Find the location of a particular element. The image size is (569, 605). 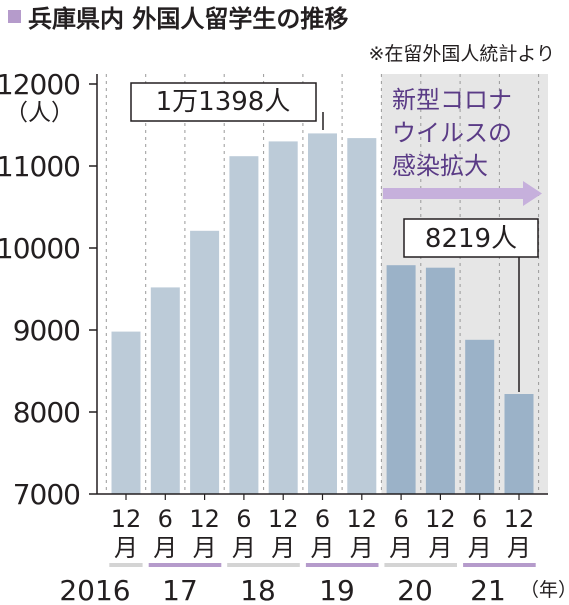

latest-label-box is located at coordinates (471, 238).